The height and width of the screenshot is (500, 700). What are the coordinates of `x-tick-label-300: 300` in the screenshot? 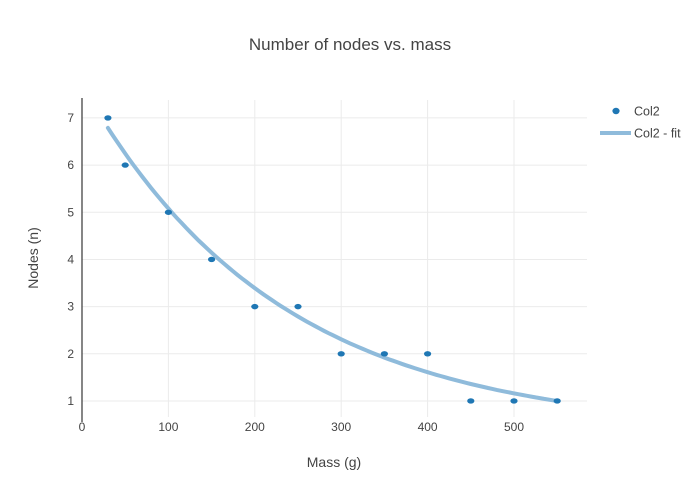 It's located at (341, 427).